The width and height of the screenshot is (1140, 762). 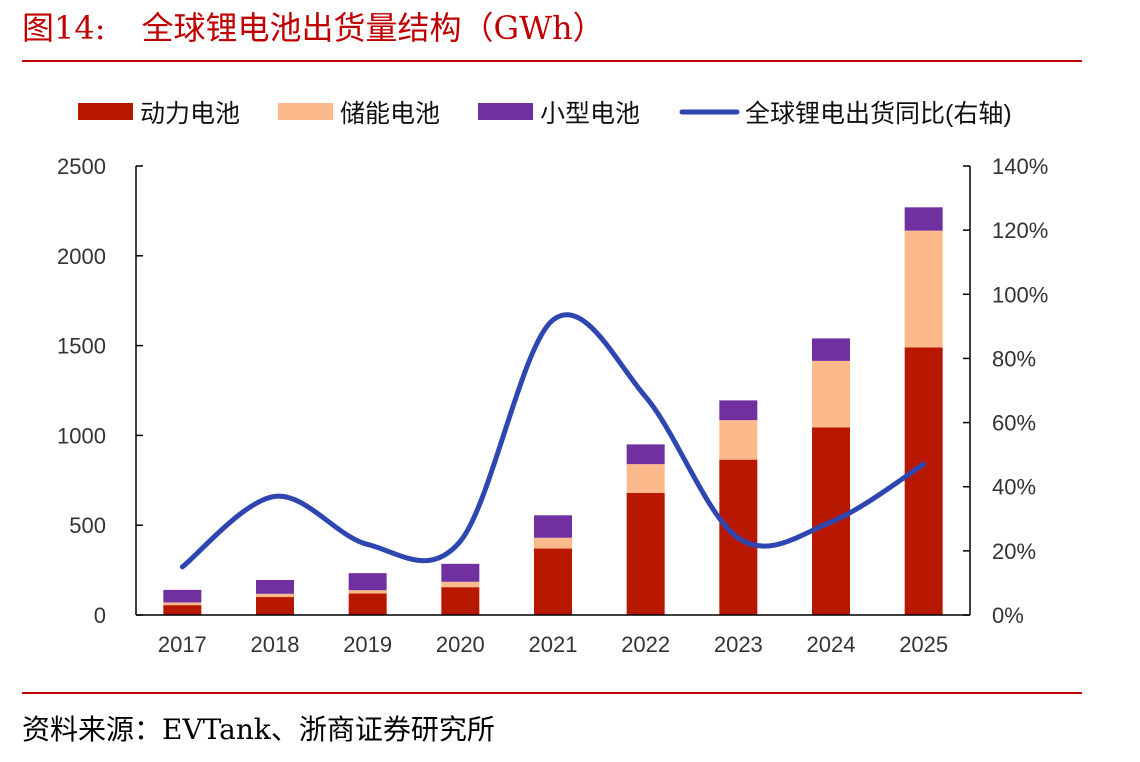 I want to click on x-tick-label: 2018, so click(x=275, y=644).